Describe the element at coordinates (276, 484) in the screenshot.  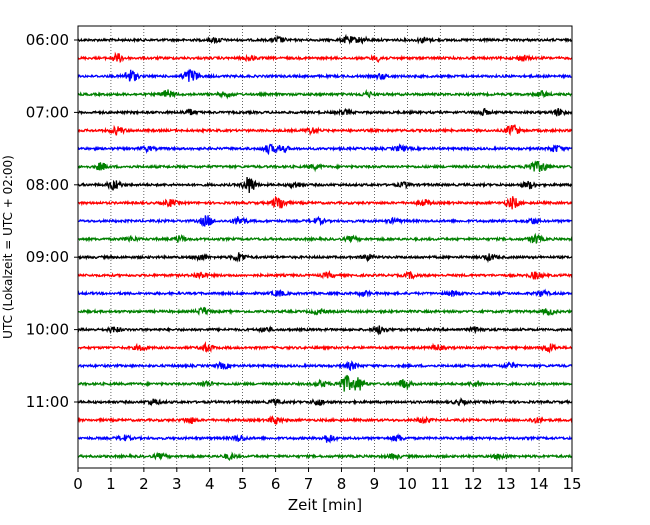
I see `x-tick-label: 6` at that location.